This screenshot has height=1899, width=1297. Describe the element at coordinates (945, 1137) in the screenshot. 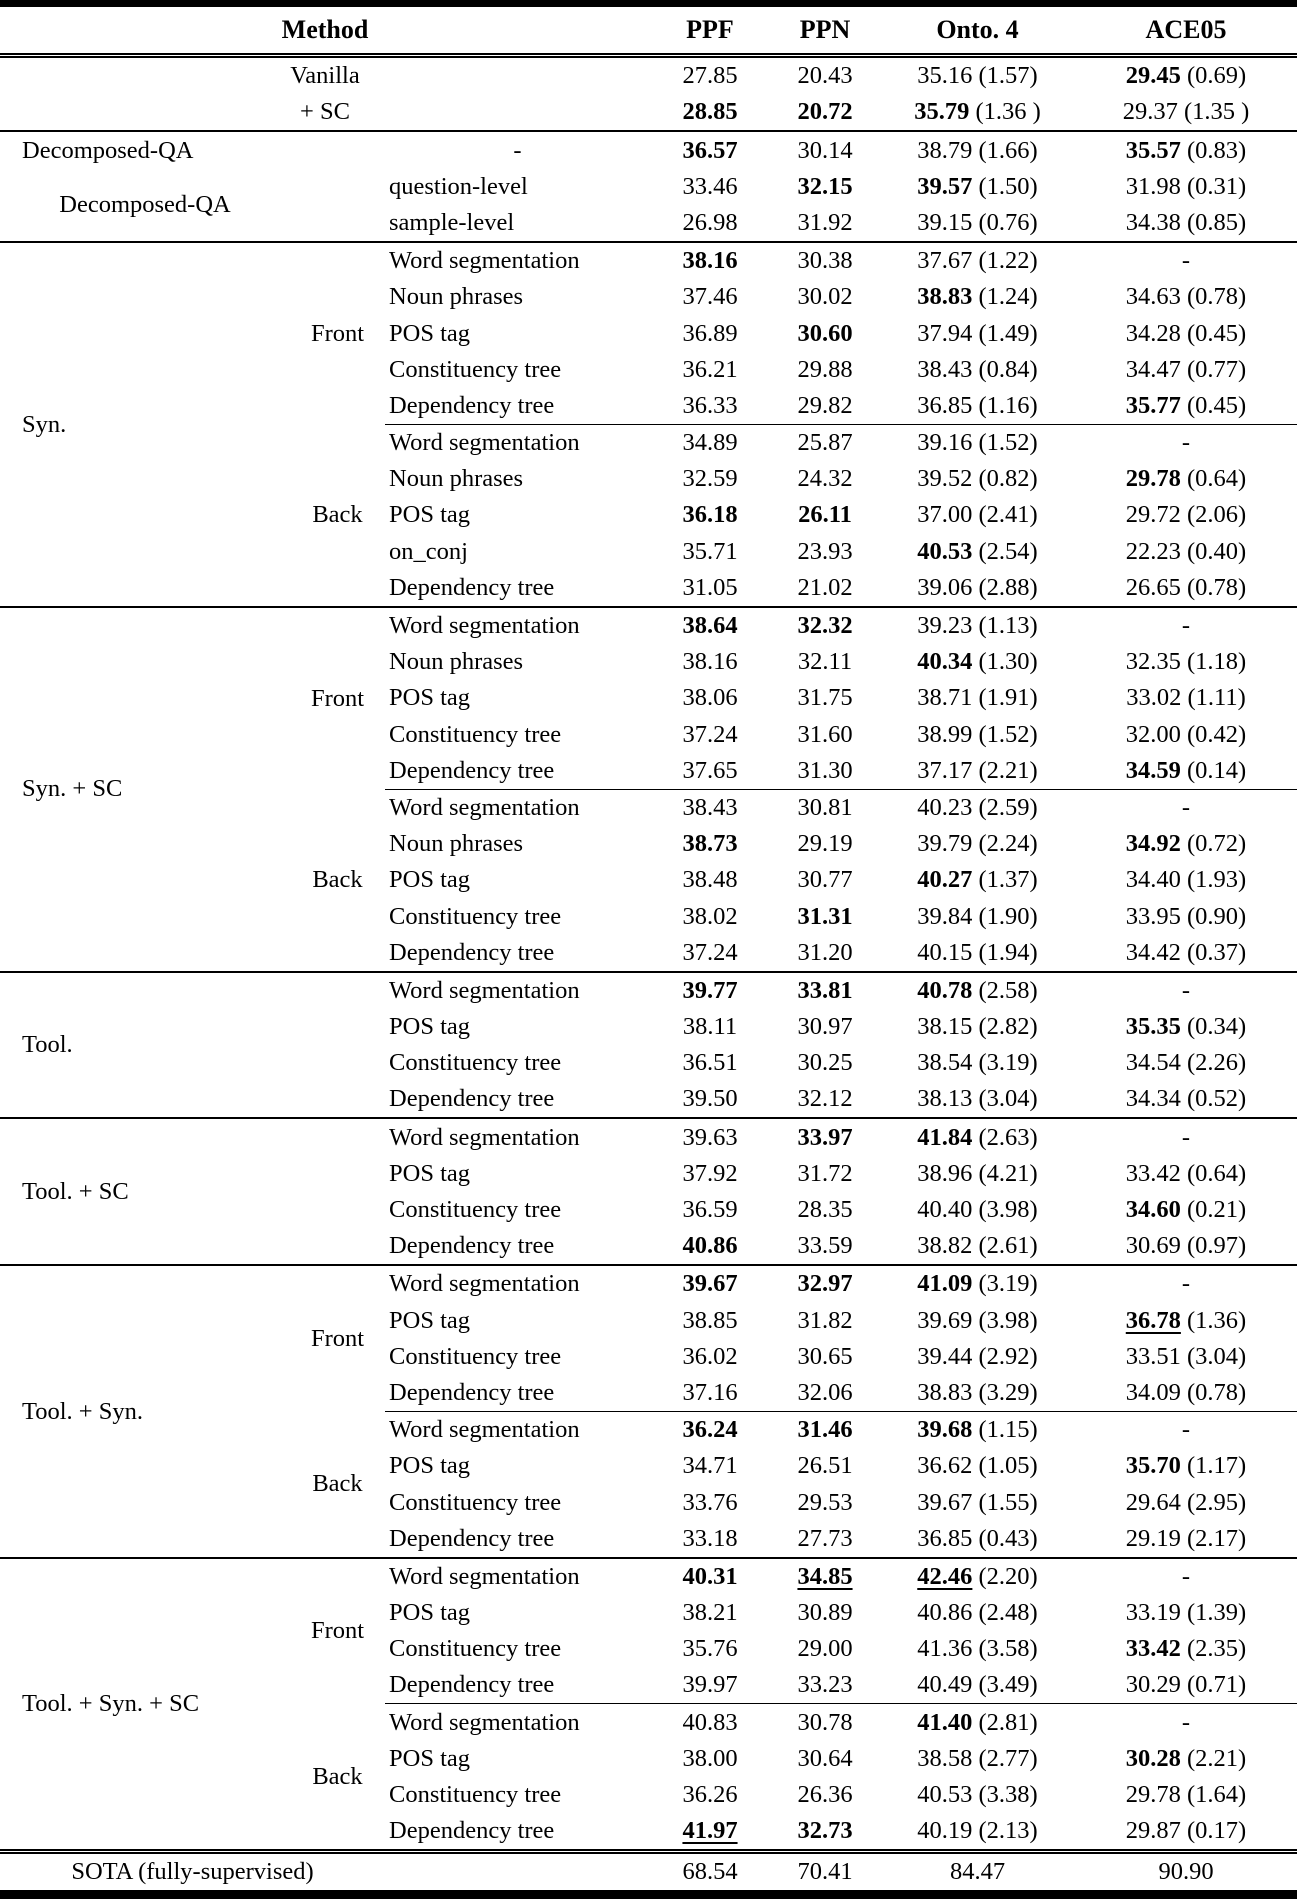

I see `score-value: 41.84` at that location.